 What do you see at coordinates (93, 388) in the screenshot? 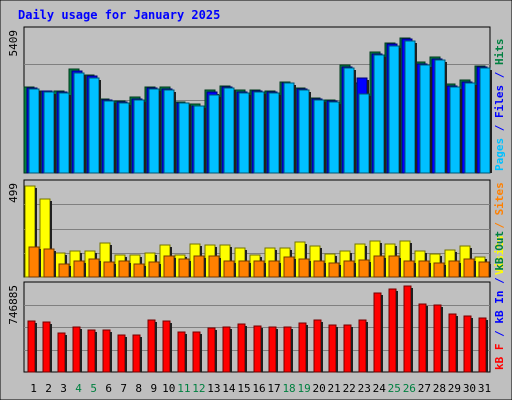
I see `x-tick-label: 5` at bounding box center [93, 388].